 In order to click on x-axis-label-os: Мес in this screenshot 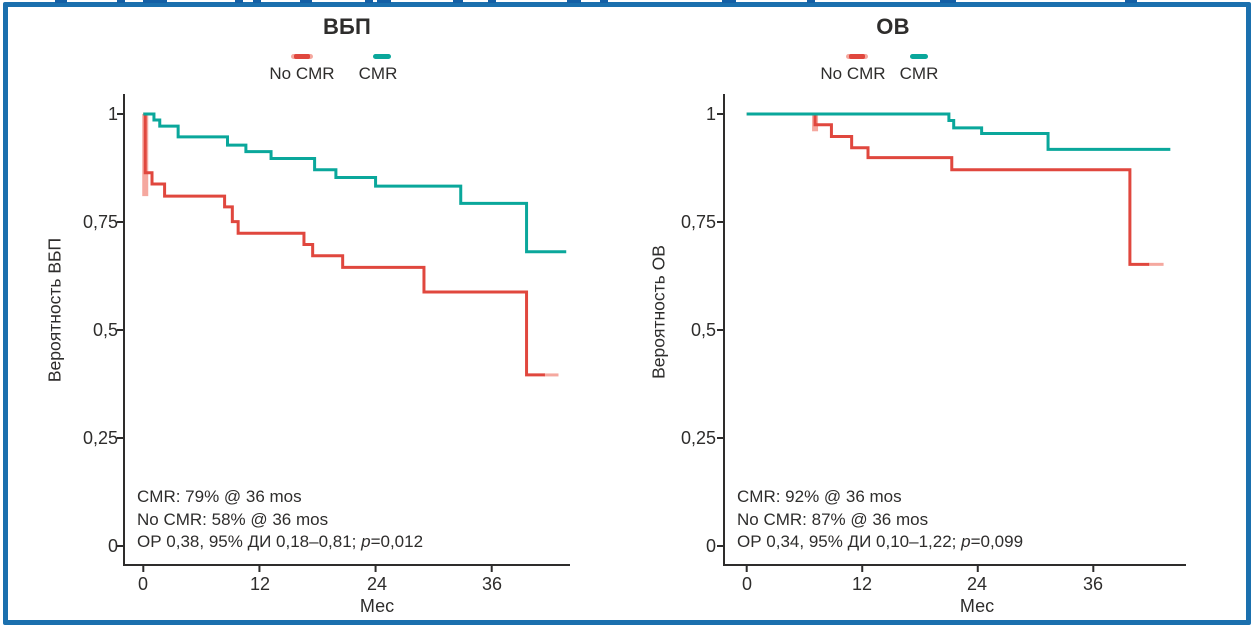, I will do `click(977, 606)`.